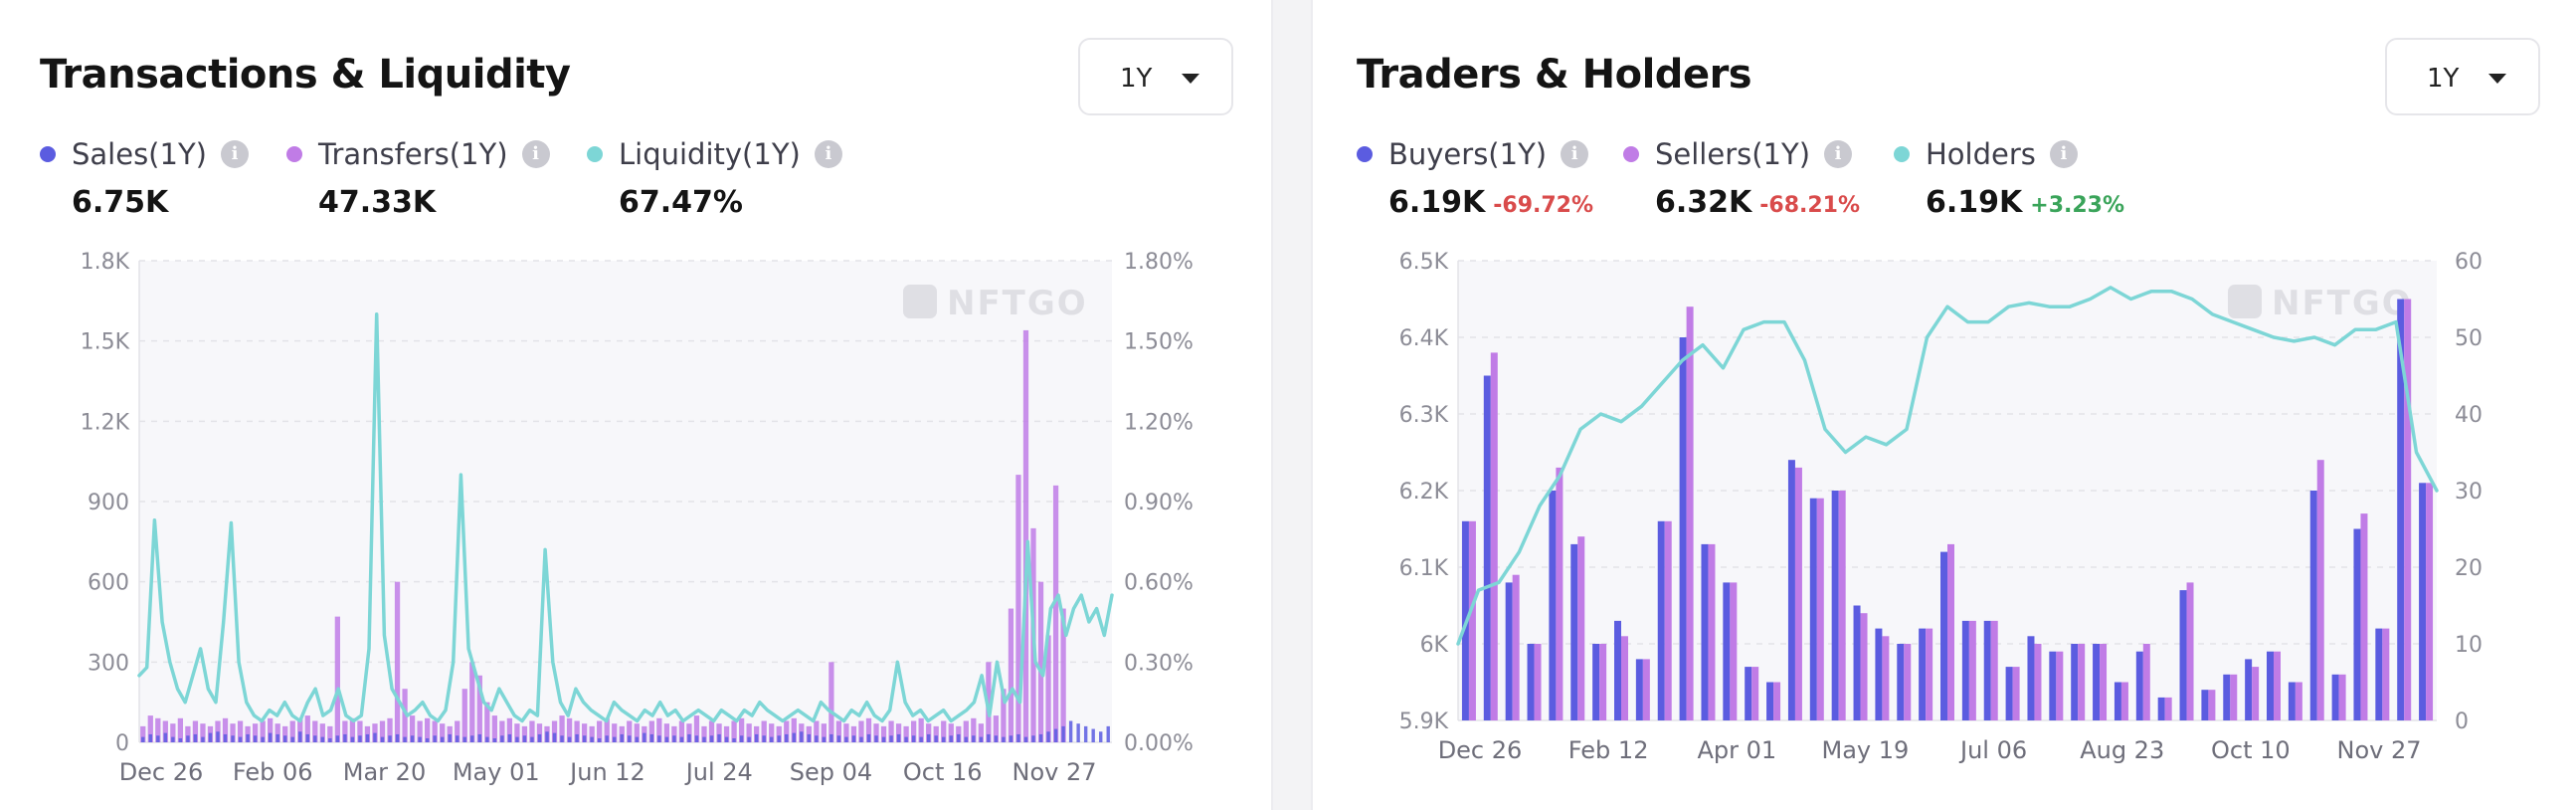 The image size is (2576, 810). I want to click on legend-value: 47.33K, so click(377, 202).